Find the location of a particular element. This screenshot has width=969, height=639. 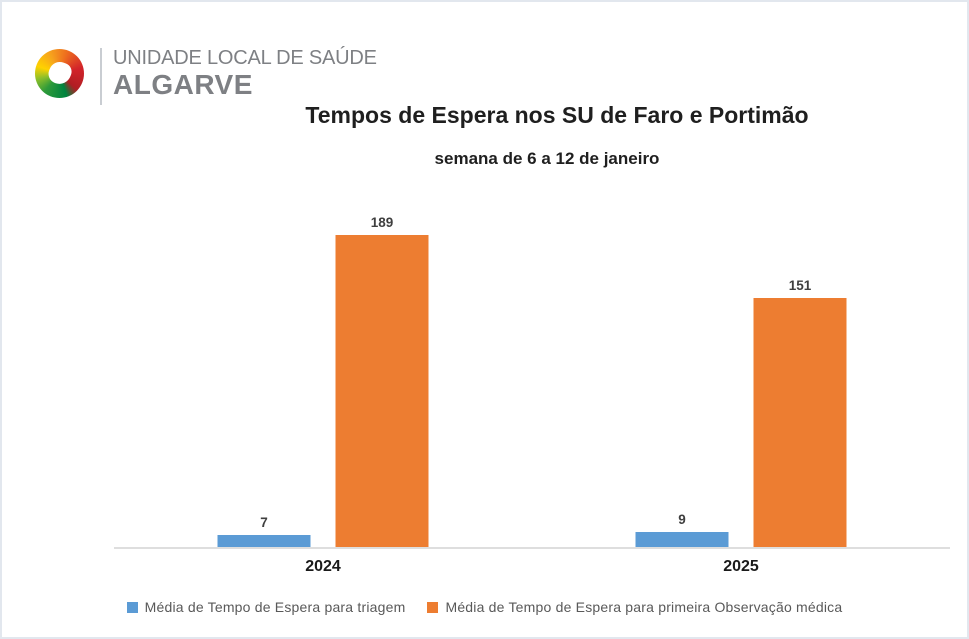

data-label-observacao-medica-2024: 189 is located at coordinates (382, 223).